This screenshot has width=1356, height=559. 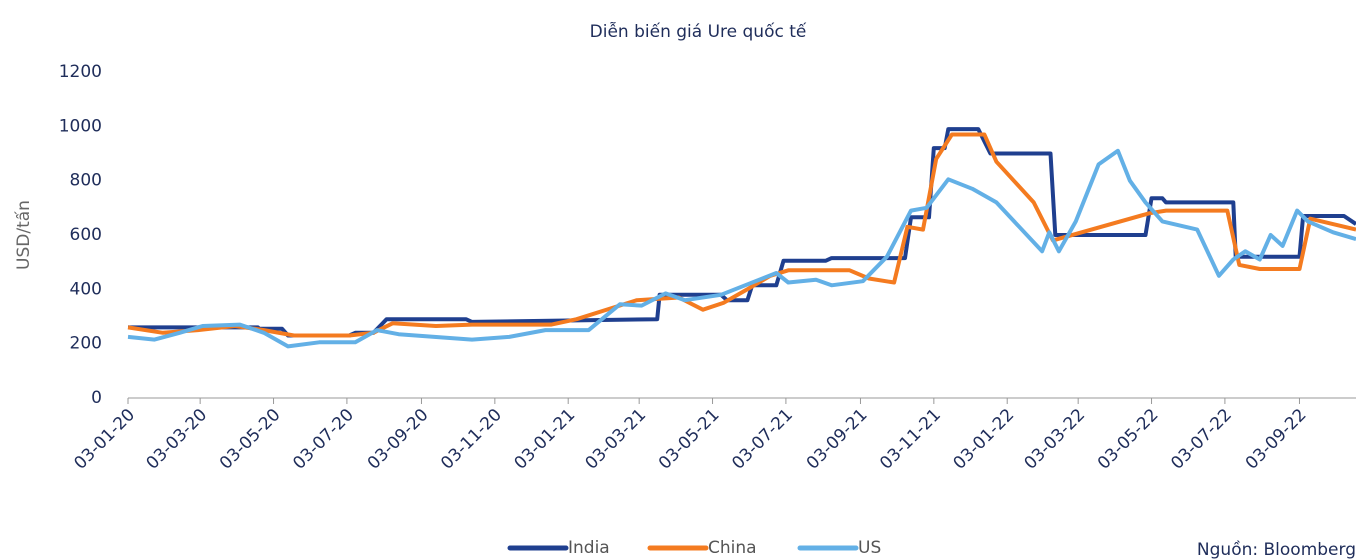 I want to click on x-tick-label: 03-11-21, so click(x=910, y=439).